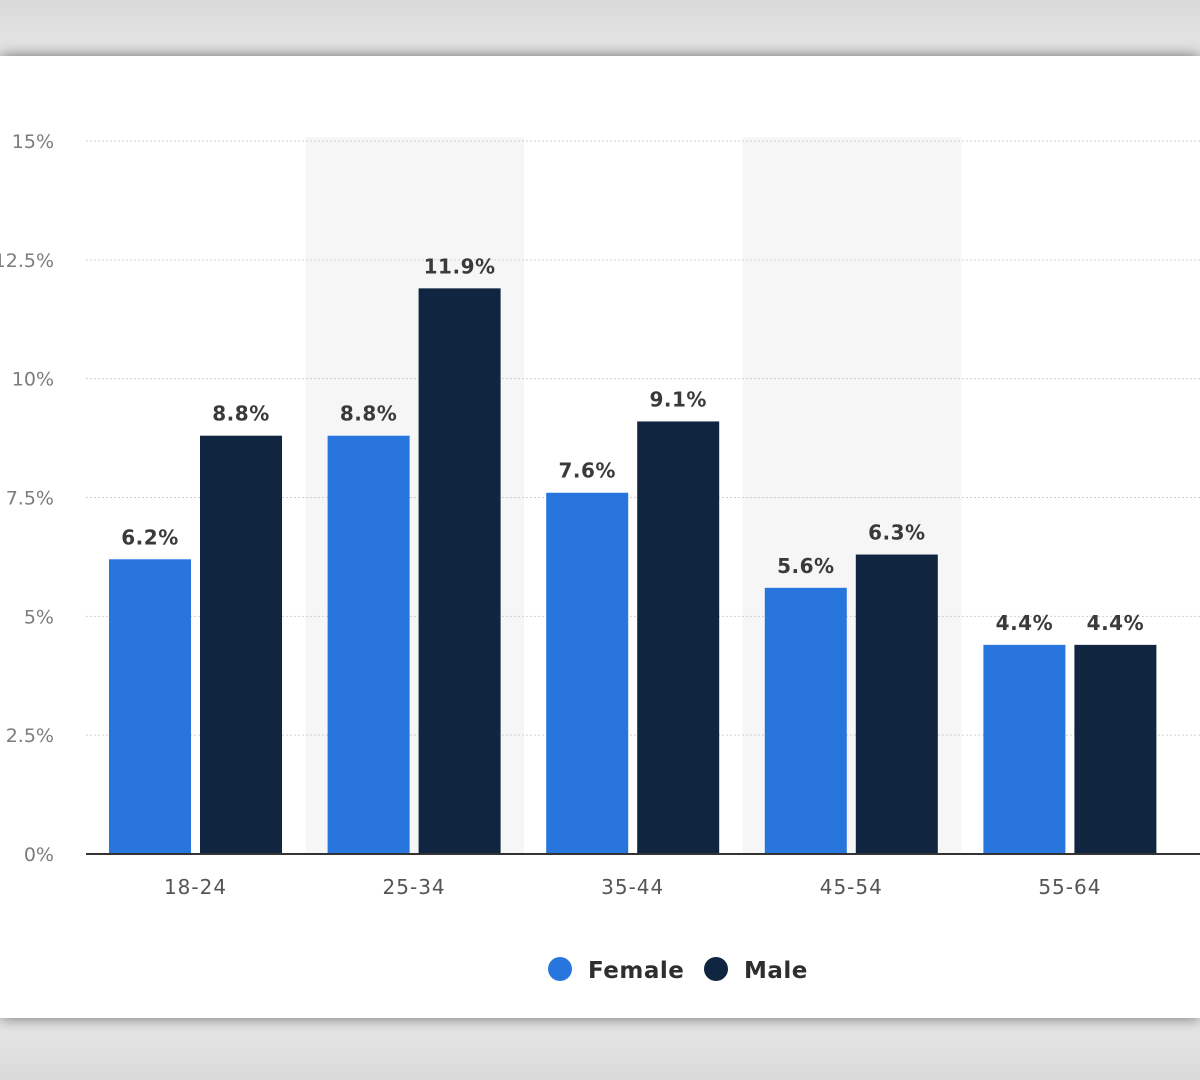  I want to click on x-tick-label: 25-34, so click(414, 887).